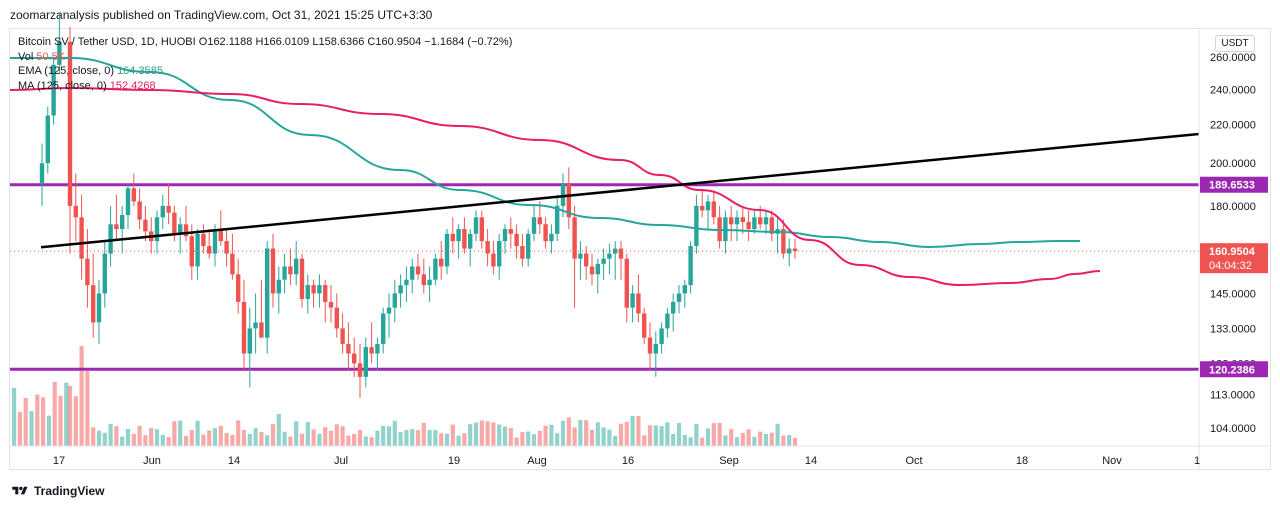 The width and height of the screenshot is (1280, 509). Describe the element at coordinates (811, 461) in the screenshot. I see `time-tick-label: 14` at that location.